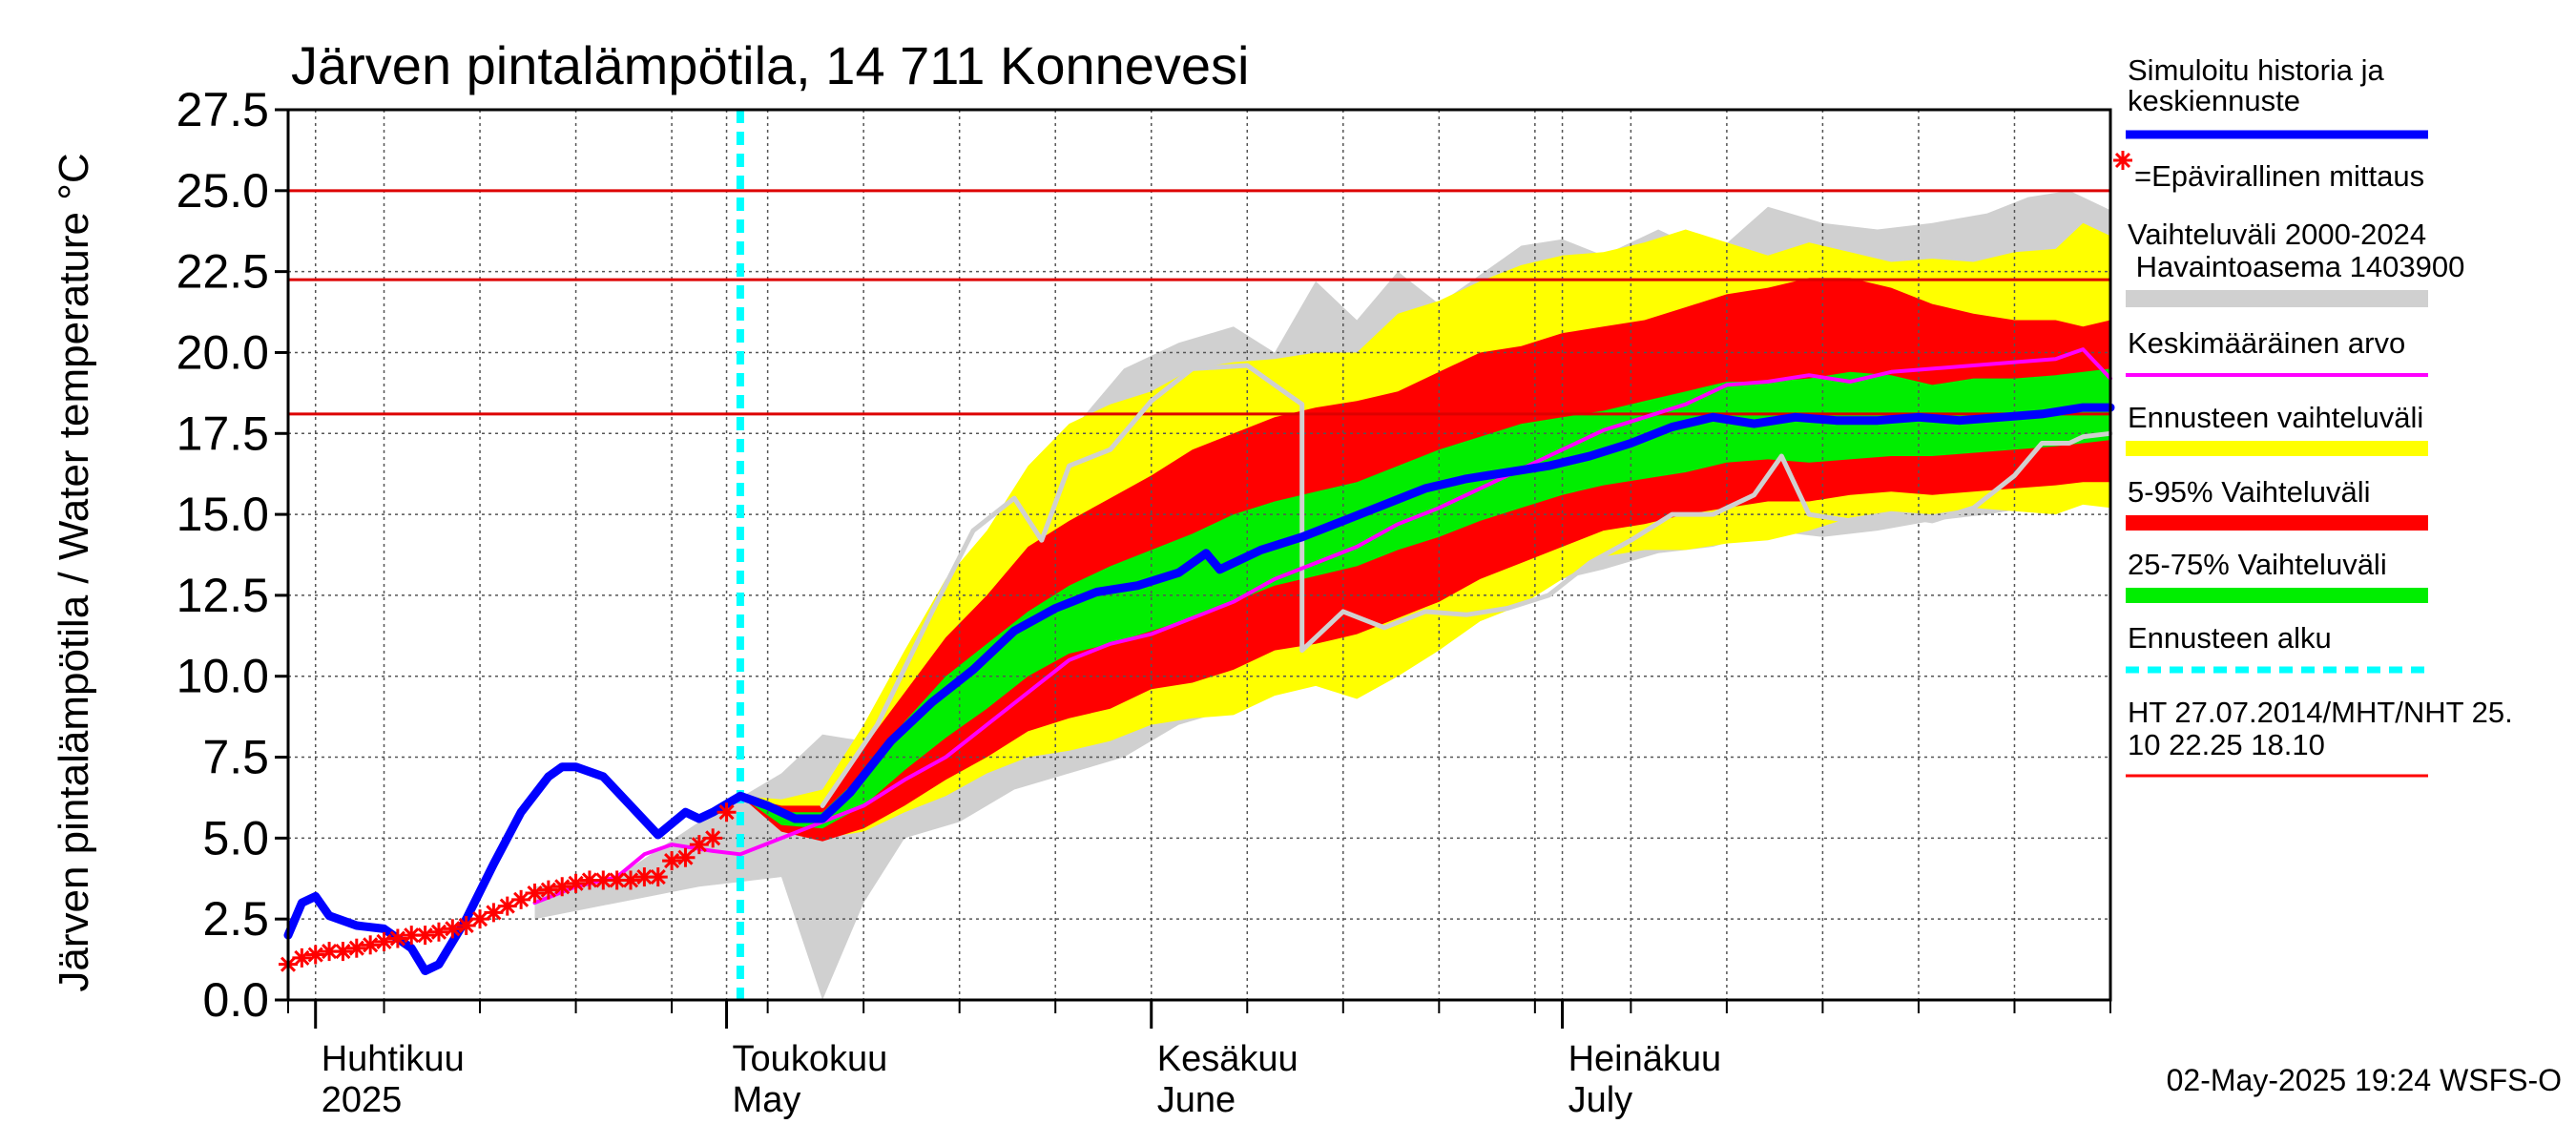 This screenshot has height=1145, width=2576. What do you see at coordinates (235, 1000) in the screenshot?
I see `y-tick-label-0: 0.0` at bounding box center [235, 1000].